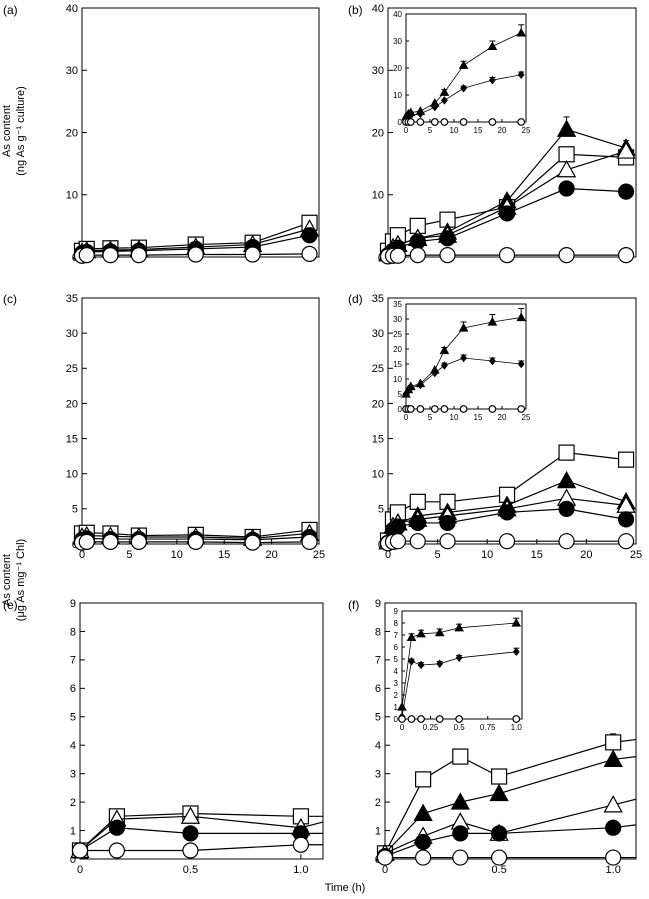  I want to click on panel-e: 0 1 2 3 4 5 6 7 8 9 0 0.5 1.0, so click(197, 737).